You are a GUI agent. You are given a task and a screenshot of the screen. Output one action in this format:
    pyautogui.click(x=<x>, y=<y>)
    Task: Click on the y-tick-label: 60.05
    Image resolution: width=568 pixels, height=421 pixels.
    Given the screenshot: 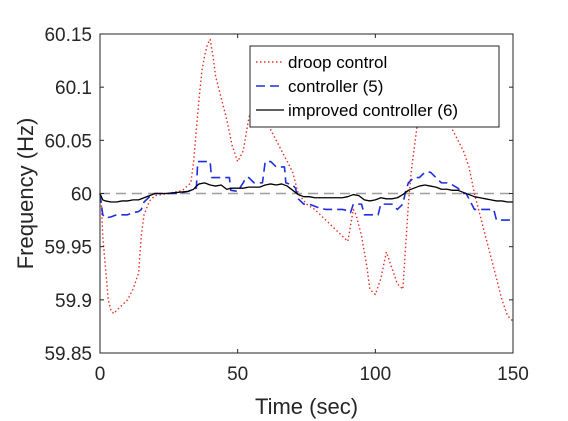 What is the action you would take?
    pyautogui.click(x=68, y=141)
    